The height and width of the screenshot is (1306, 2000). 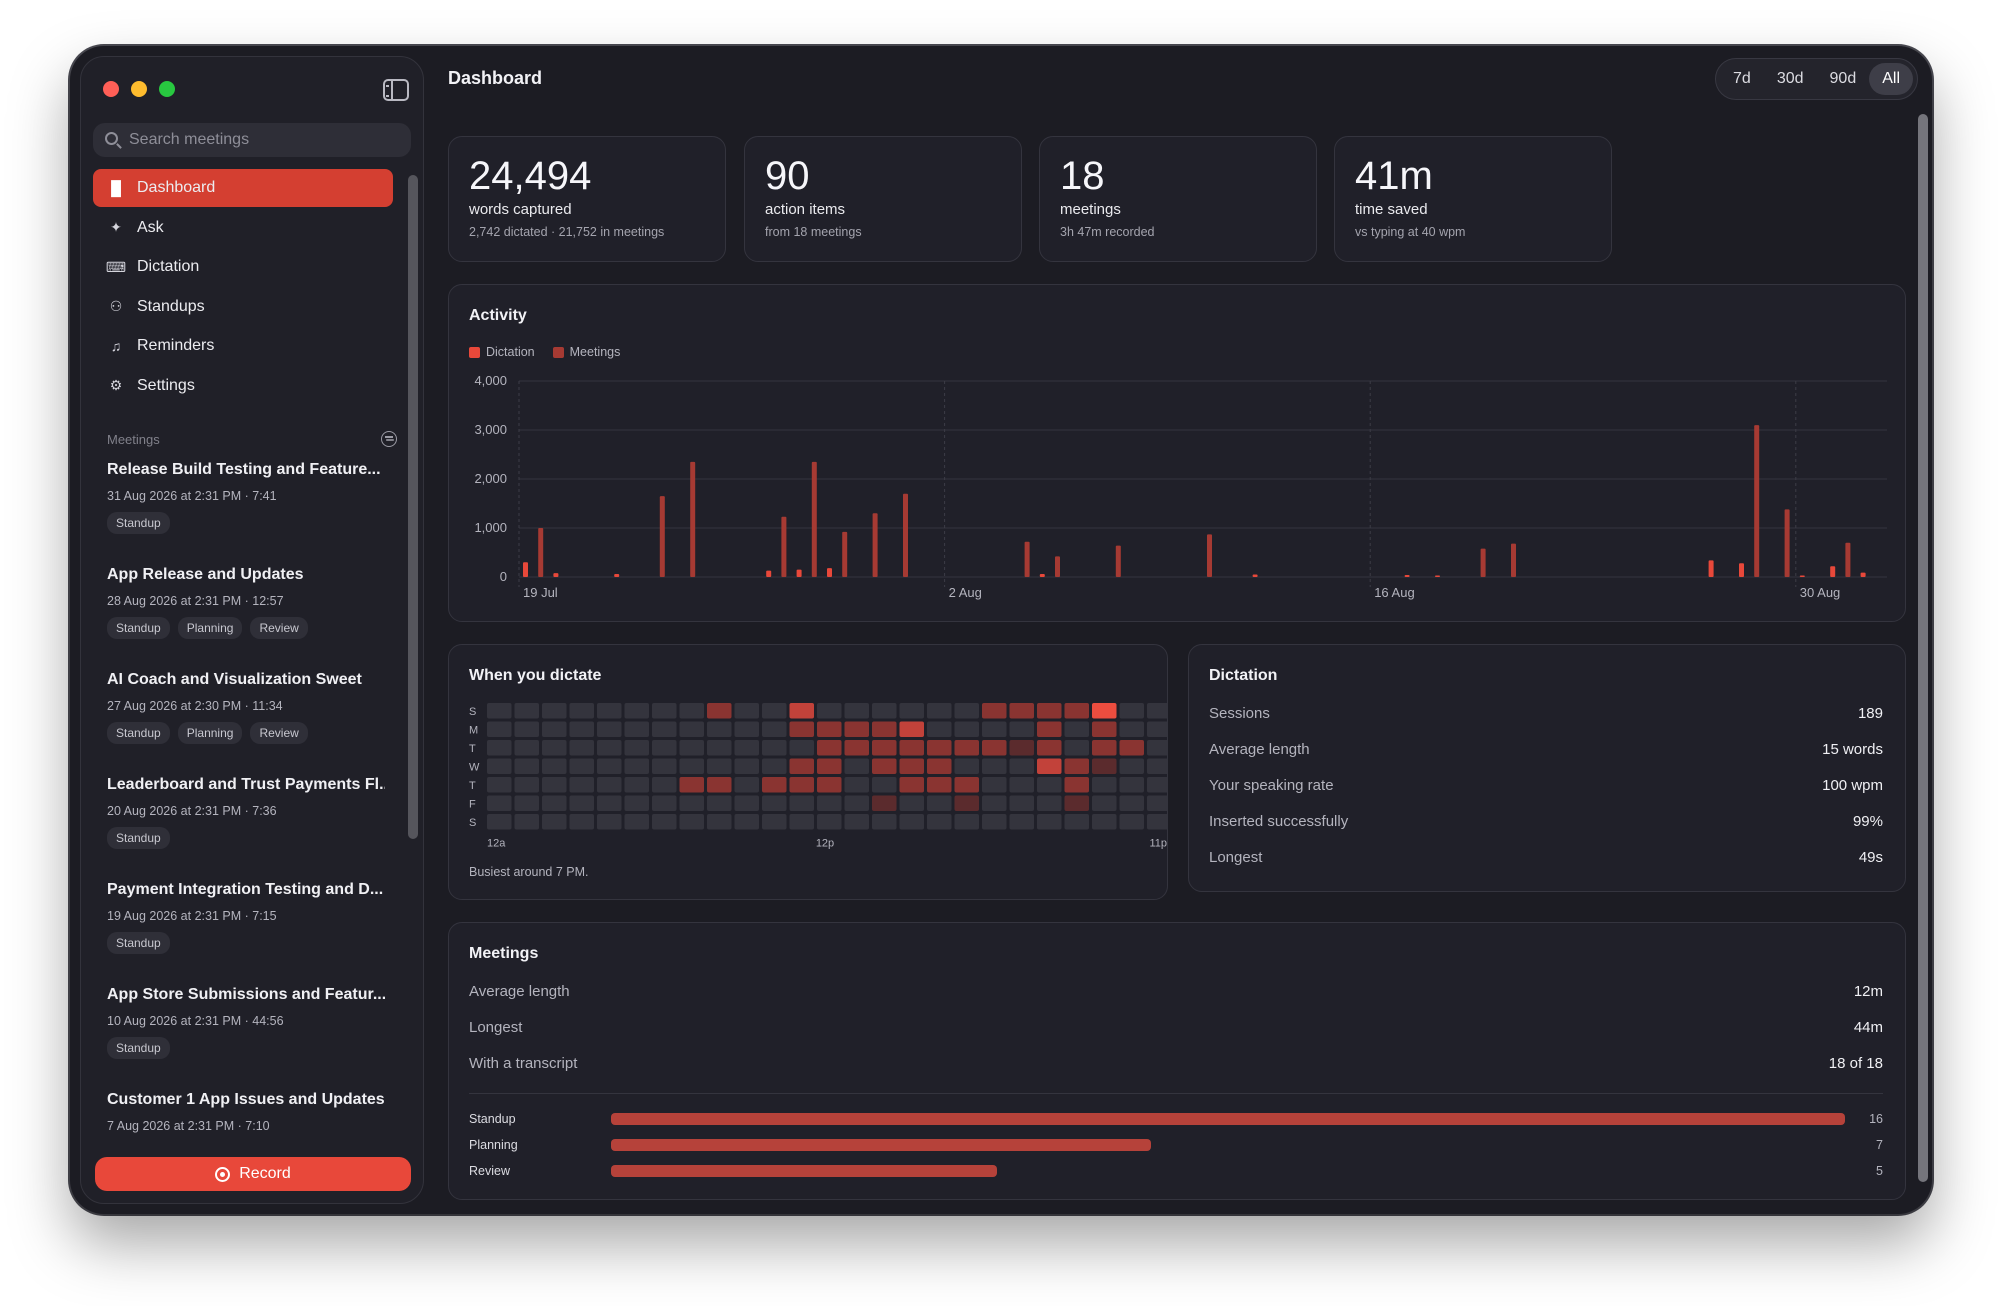 What do you see at coordinates (243, 386) in the screenshot?
I see `sidebar-item-settings: ⚙ Settings` at bounding box center [243, 386].